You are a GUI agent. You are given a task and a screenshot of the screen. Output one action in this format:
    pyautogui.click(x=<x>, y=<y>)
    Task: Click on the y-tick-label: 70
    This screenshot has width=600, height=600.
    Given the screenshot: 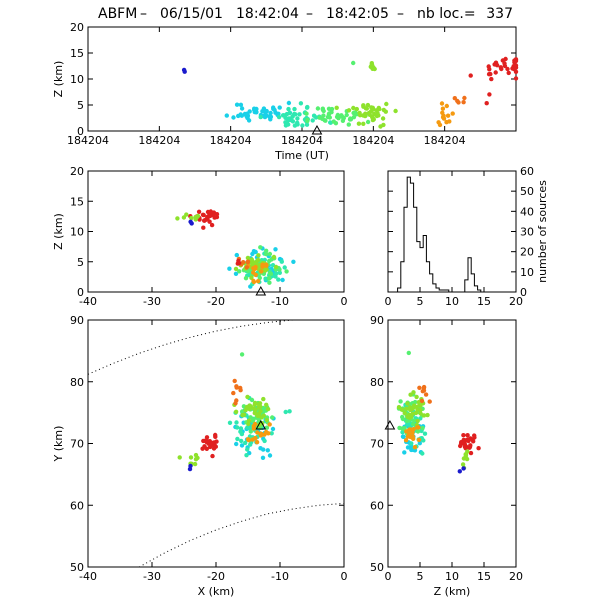 What is the action you would take?
    pyautogui.click(x=377, y=444)
    